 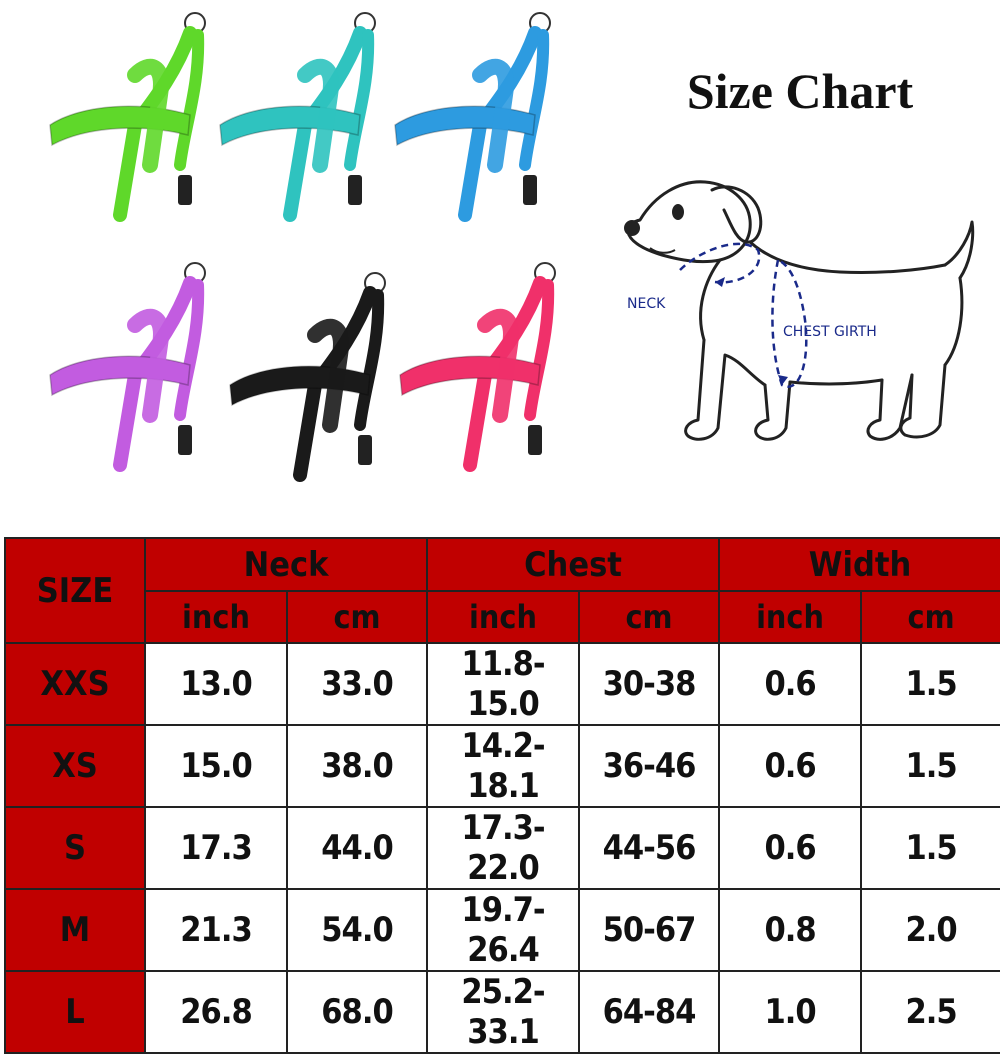 What do you see at coordinates (75, 590) in the screenshot?
I see `size-header: SIZE` at bounding box center [75, 590].